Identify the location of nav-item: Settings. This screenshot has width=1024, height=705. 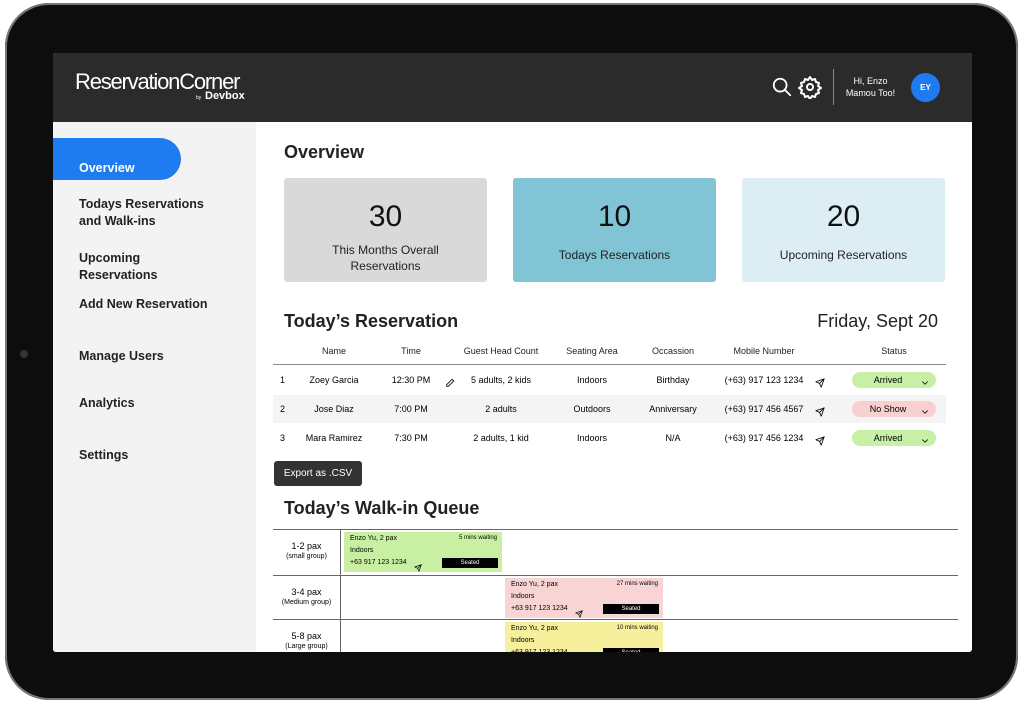
(104, 455).